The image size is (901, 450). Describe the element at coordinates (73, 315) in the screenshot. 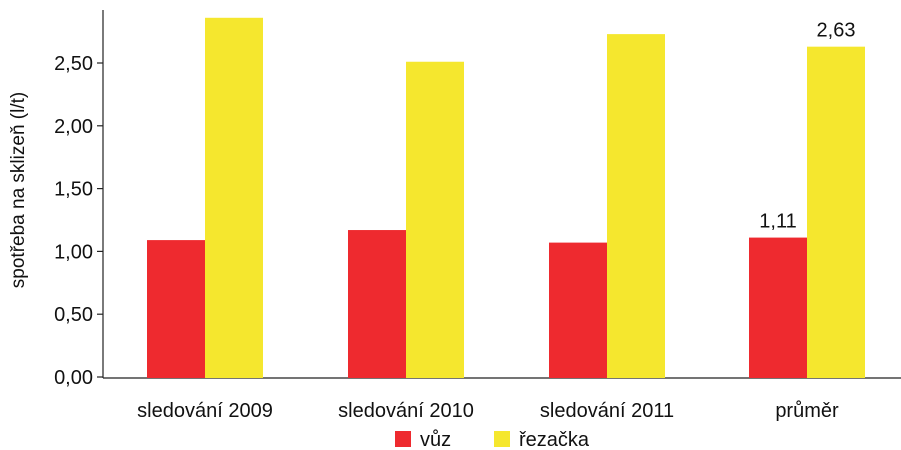

I see `y-tick-label: 0,50` at that location.